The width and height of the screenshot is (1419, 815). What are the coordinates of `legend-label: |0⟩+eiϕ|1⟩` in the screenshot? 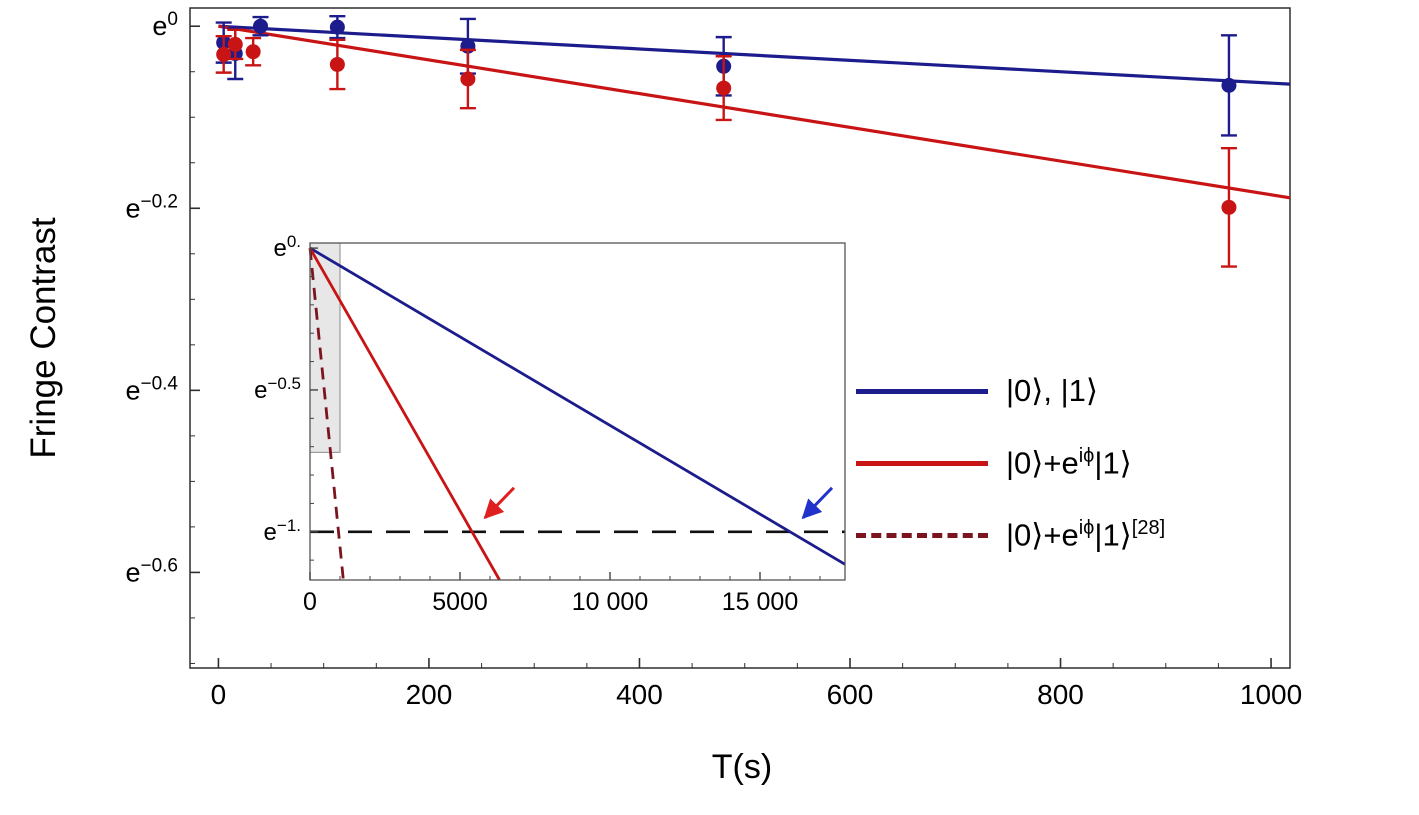 It's located at (1069, 462).